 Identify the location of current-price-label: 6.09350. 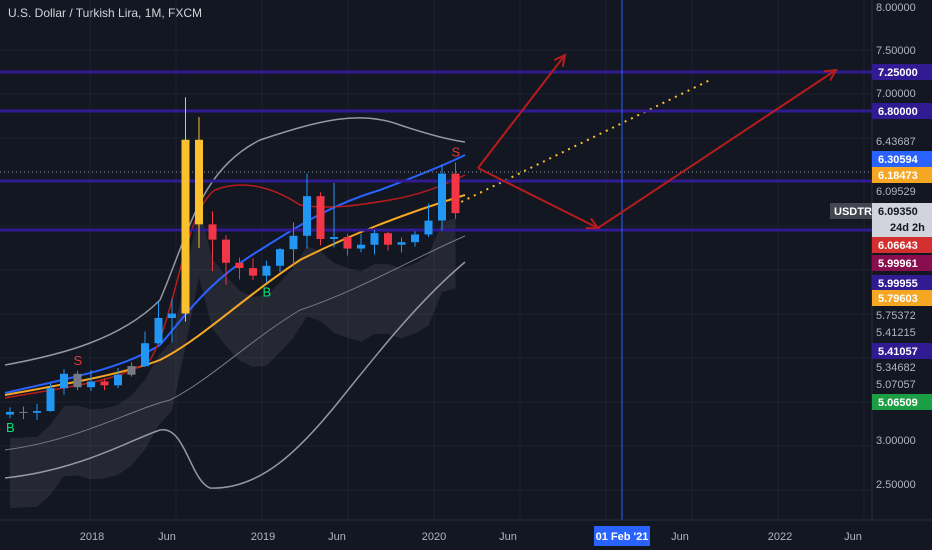
(898, 212).